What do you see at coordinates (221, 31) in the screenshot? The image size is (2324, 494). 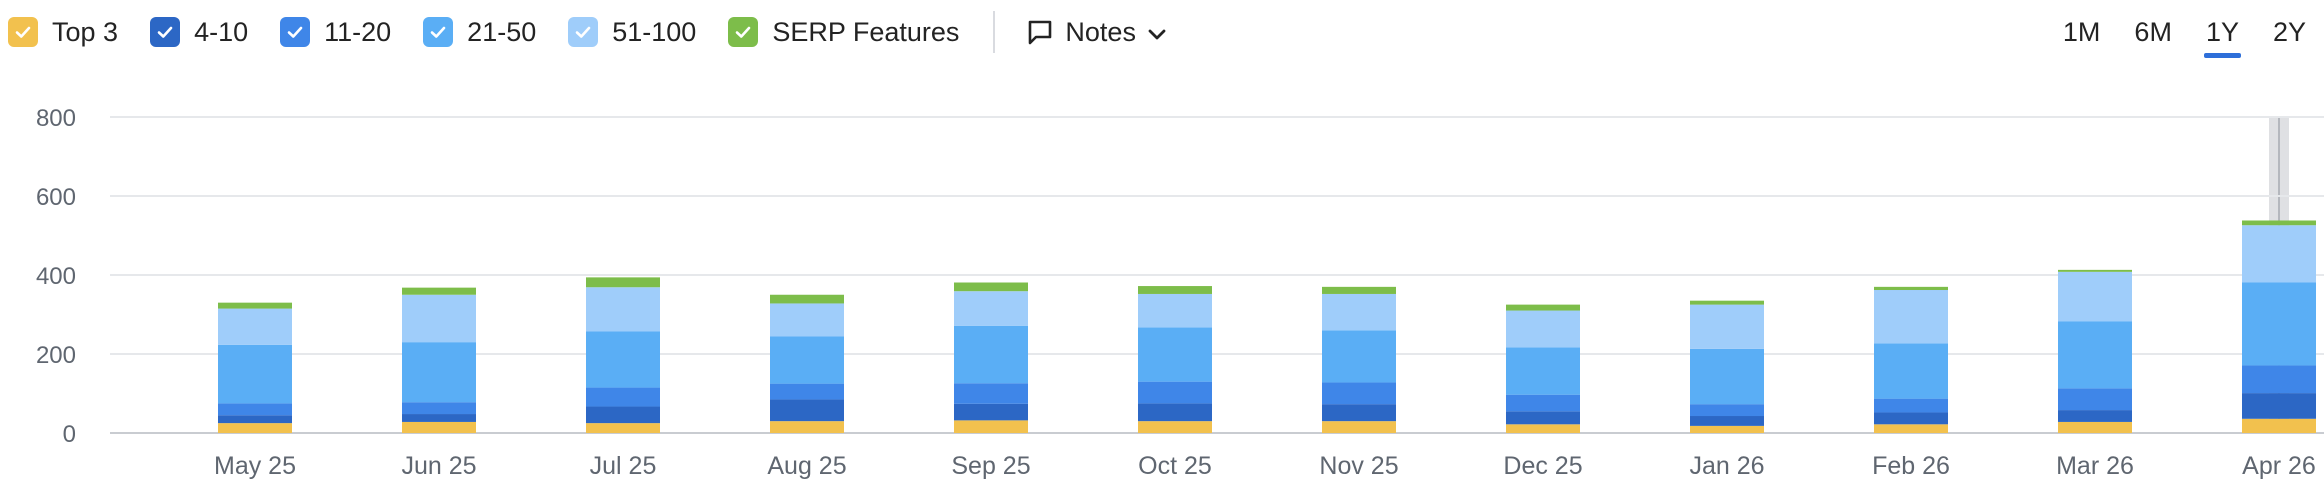 I see `legend-label: 4-10` at bounding box center [221, 31].